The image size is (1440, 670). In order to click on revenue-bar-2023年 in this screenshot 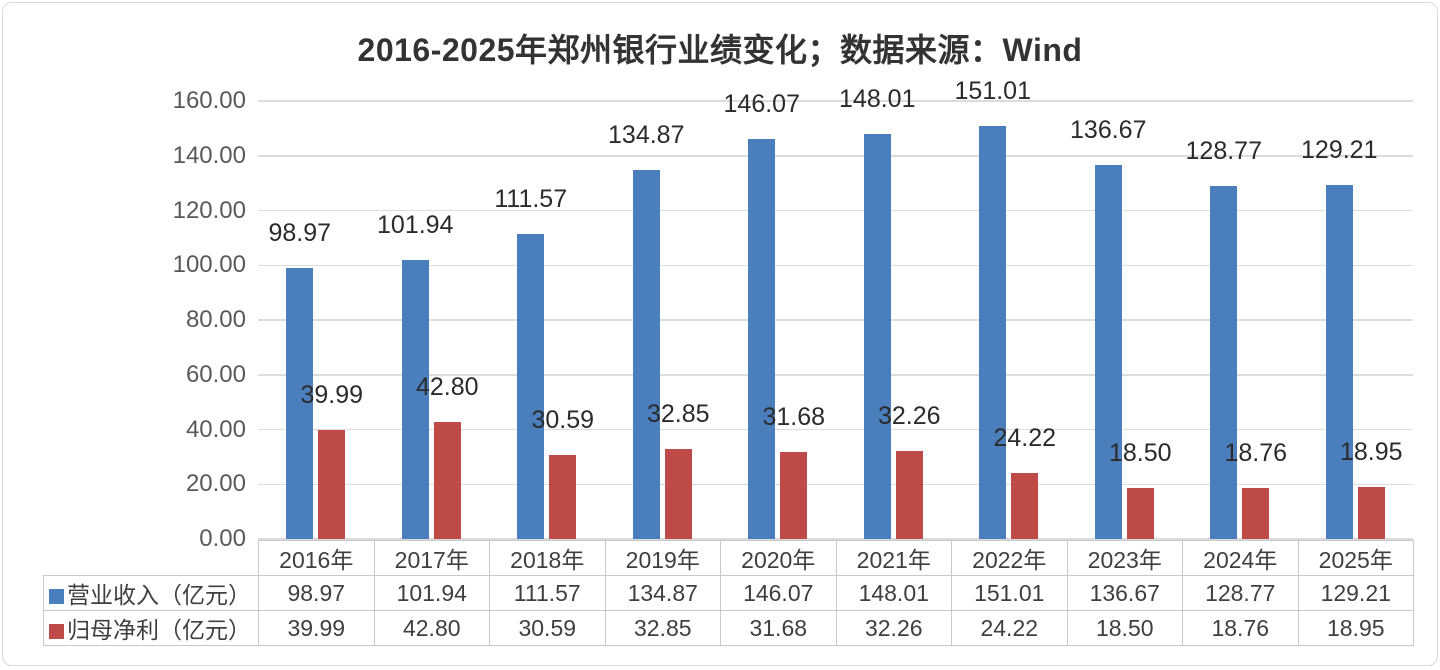, I will do `click(1108, 351)`.